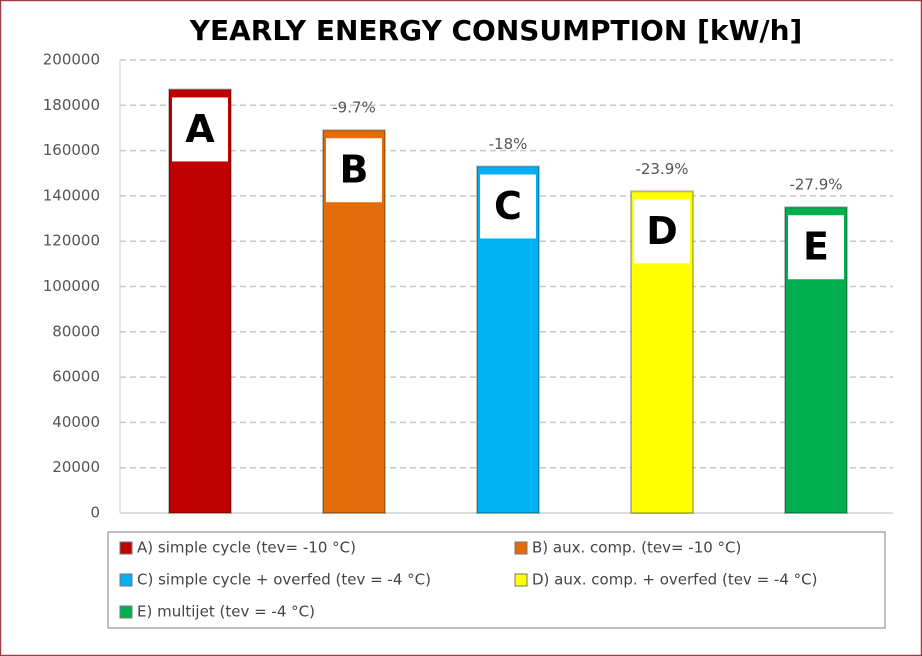 The image size is (922, 656). Describe the element at coordinates (354, 108) in the screenshot. I see `annotation: -9.7%` at that location.